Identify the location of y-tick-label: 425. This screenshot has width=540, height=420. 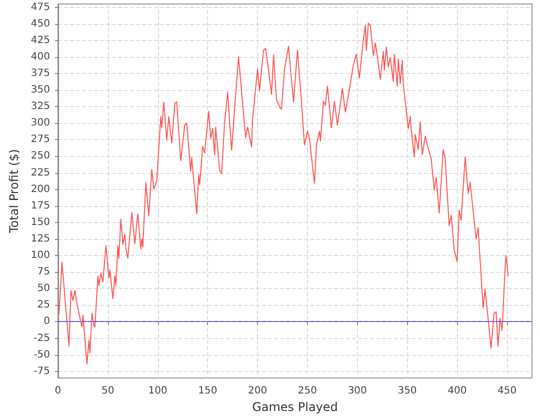
(40, 40).